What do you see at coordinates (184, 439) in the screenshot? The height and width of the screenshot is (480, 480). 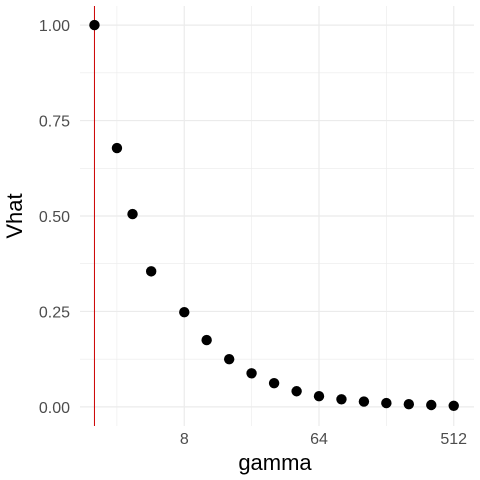 I see `x-tick-label: 8` at bounding box center [184, 439].